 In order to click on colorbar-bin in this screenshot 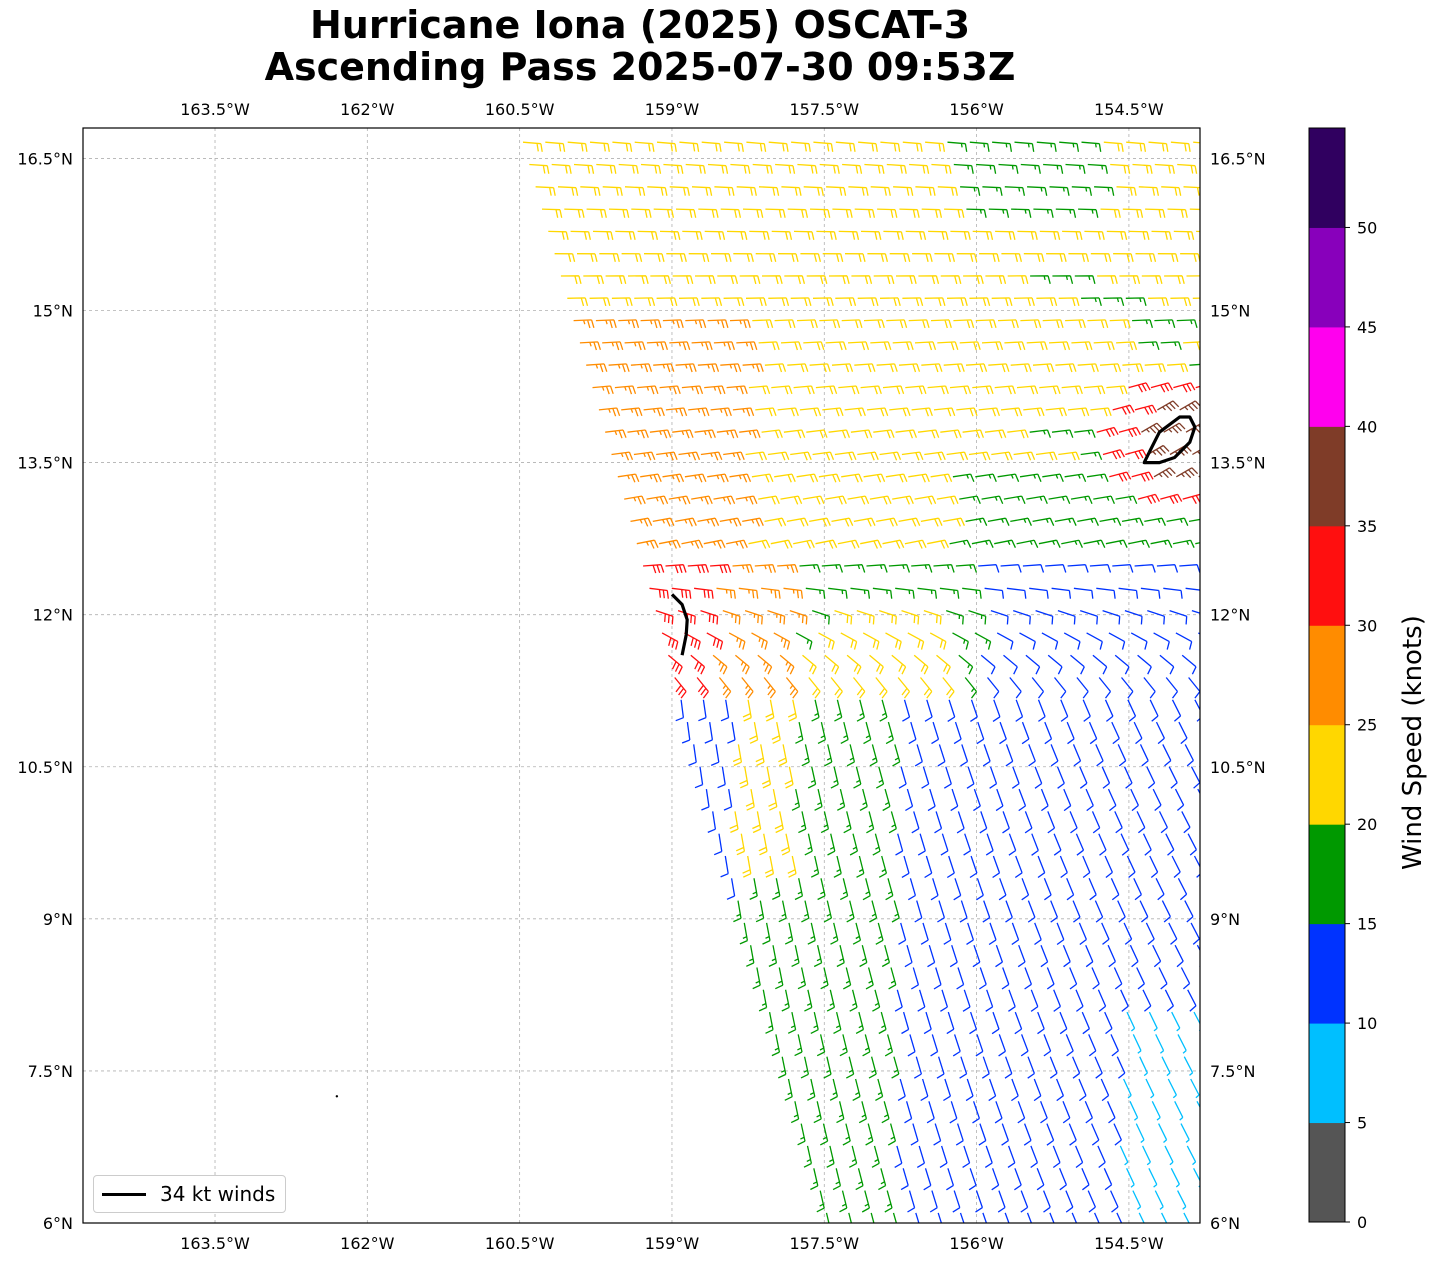, I will do `click(1327, 675)`.